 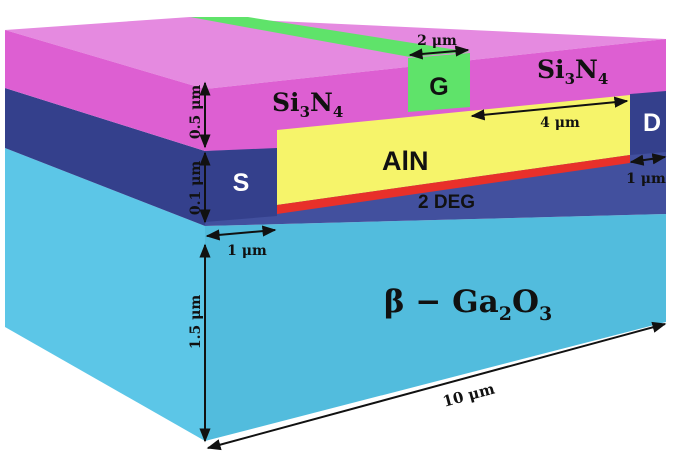 I want to click on aln-barrier-layer, so click(x=453, y=150).